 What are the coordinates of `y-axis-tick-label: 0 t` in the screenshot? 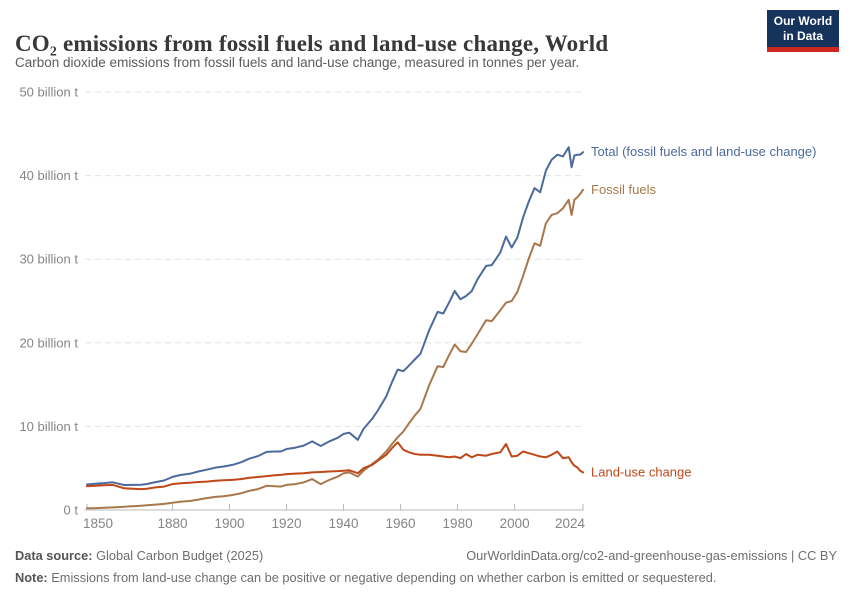 It's located at (71, 510).